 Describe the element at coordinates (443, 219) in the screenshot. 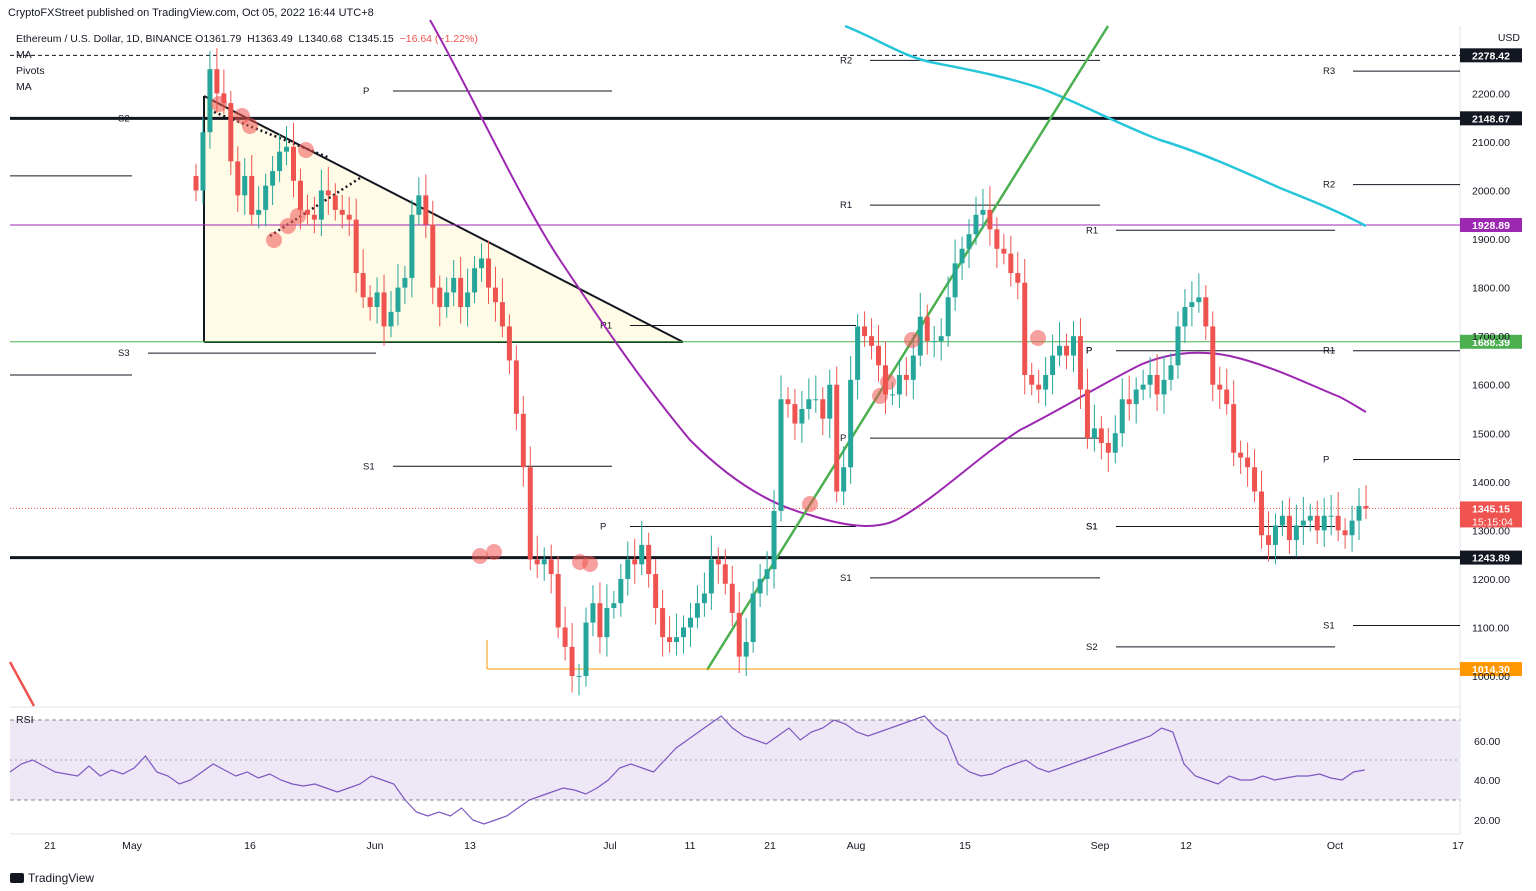

I see `triangle-upper-line` at that location.